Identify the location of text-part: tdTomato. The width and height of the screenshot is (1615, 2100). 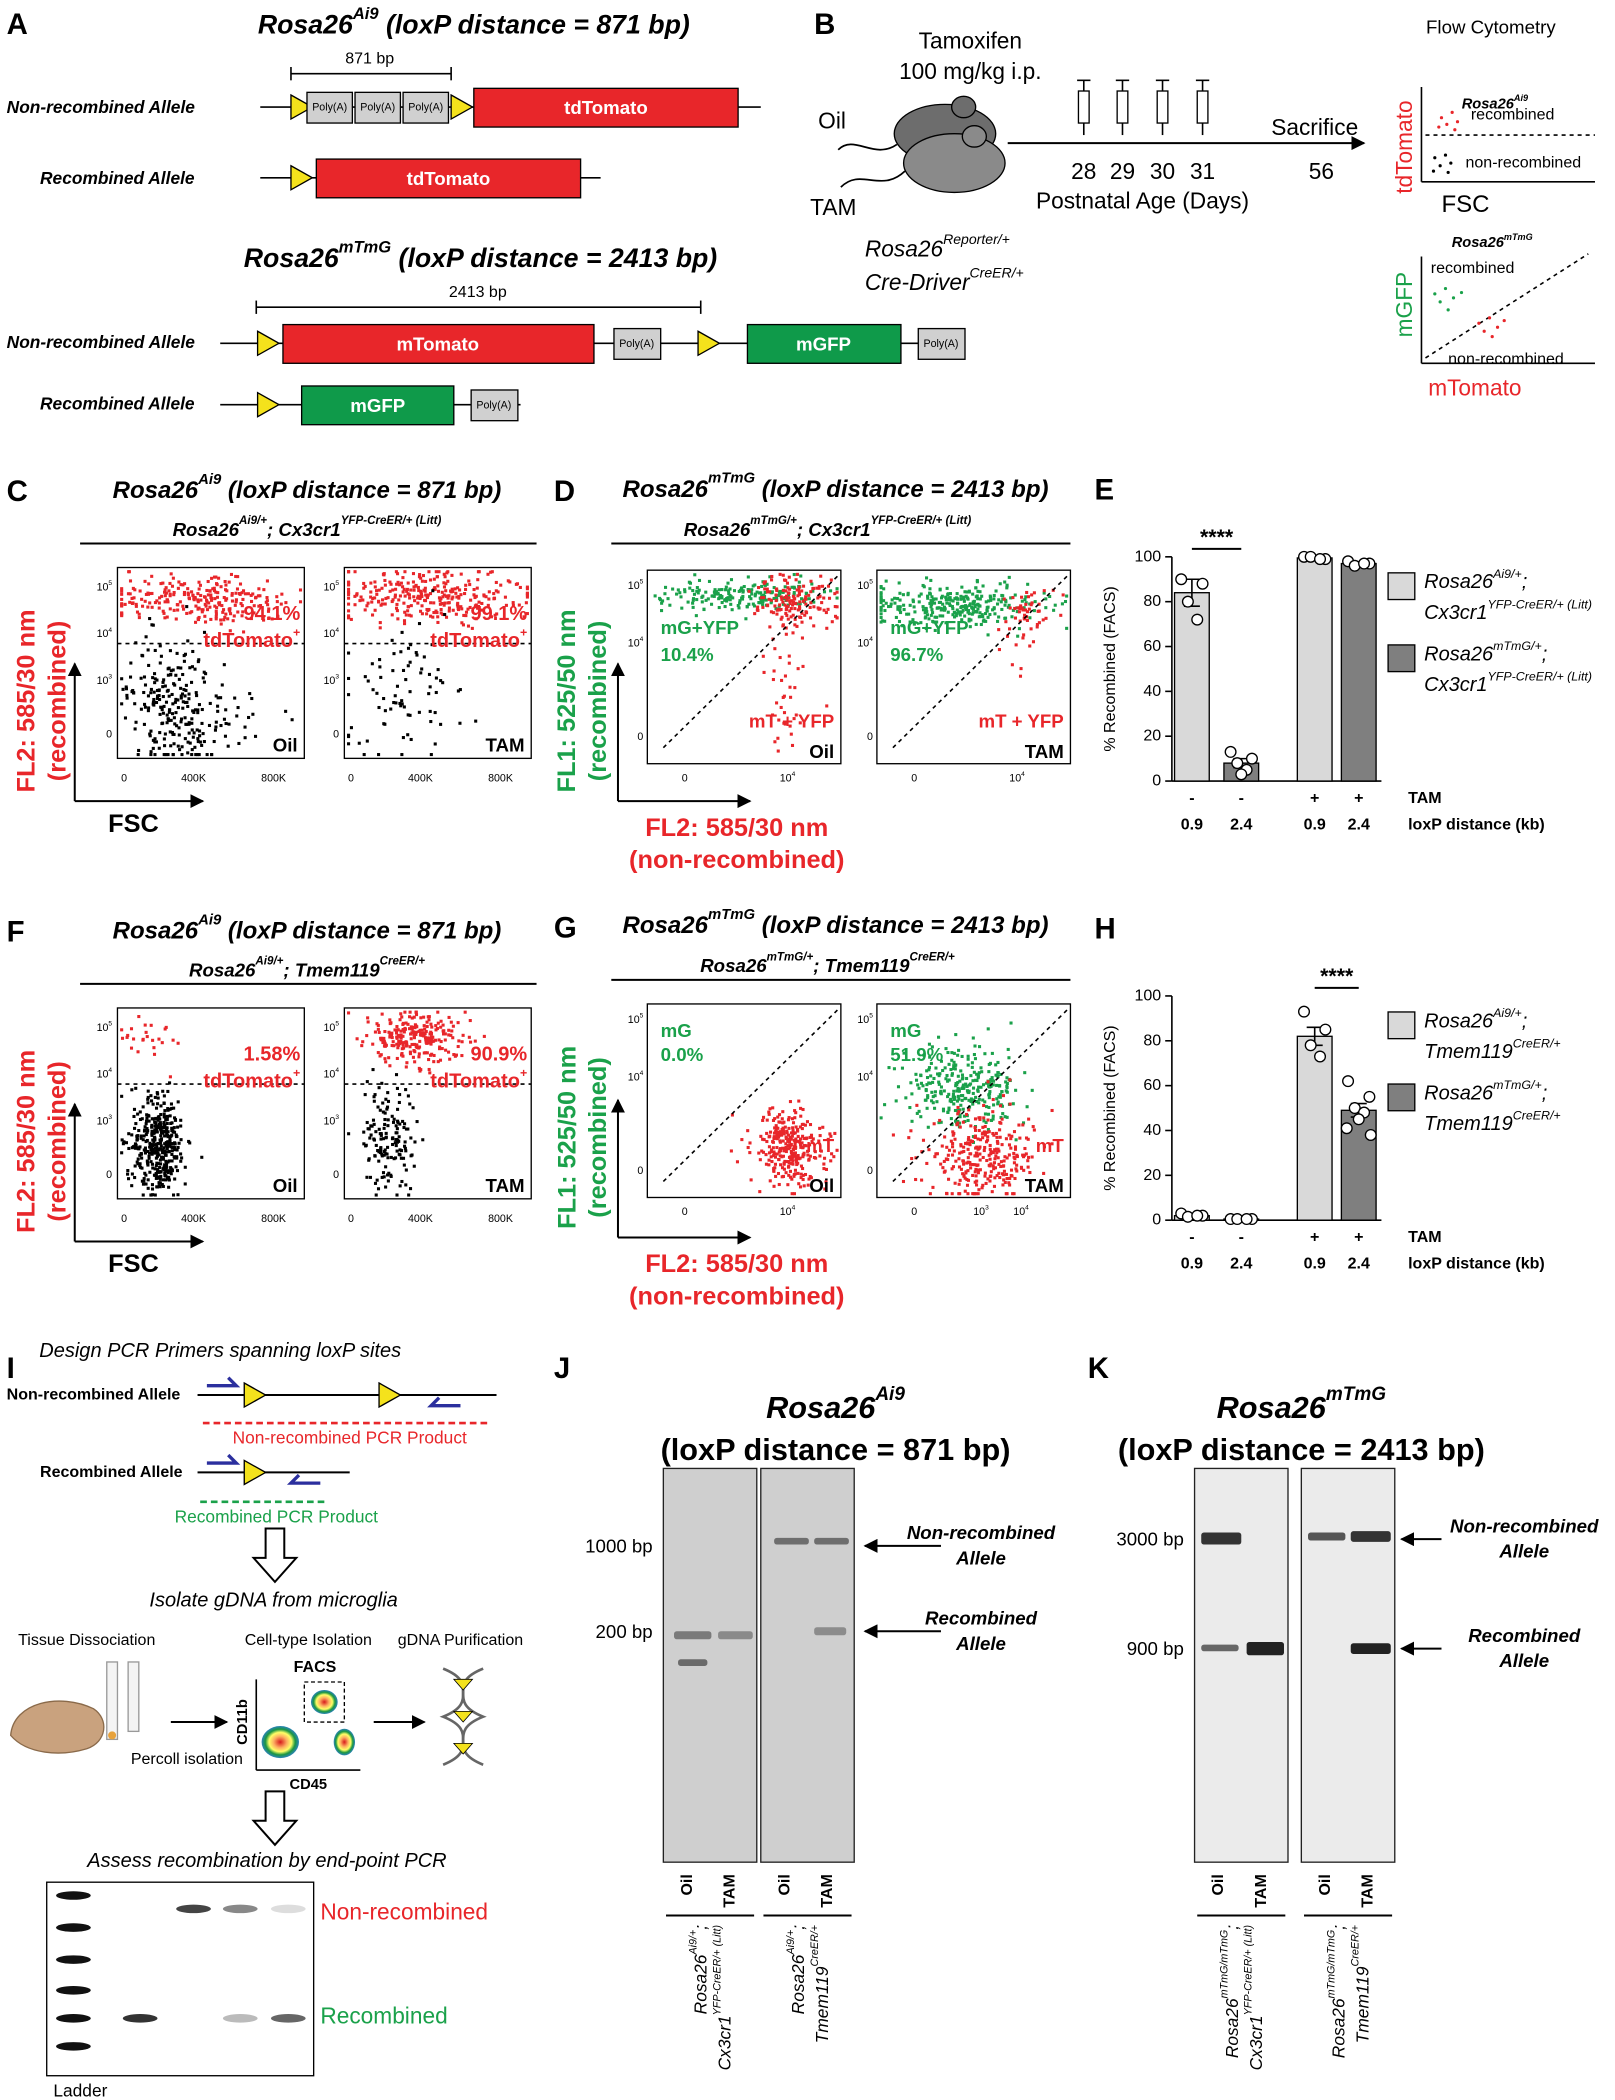
(248, 1081).